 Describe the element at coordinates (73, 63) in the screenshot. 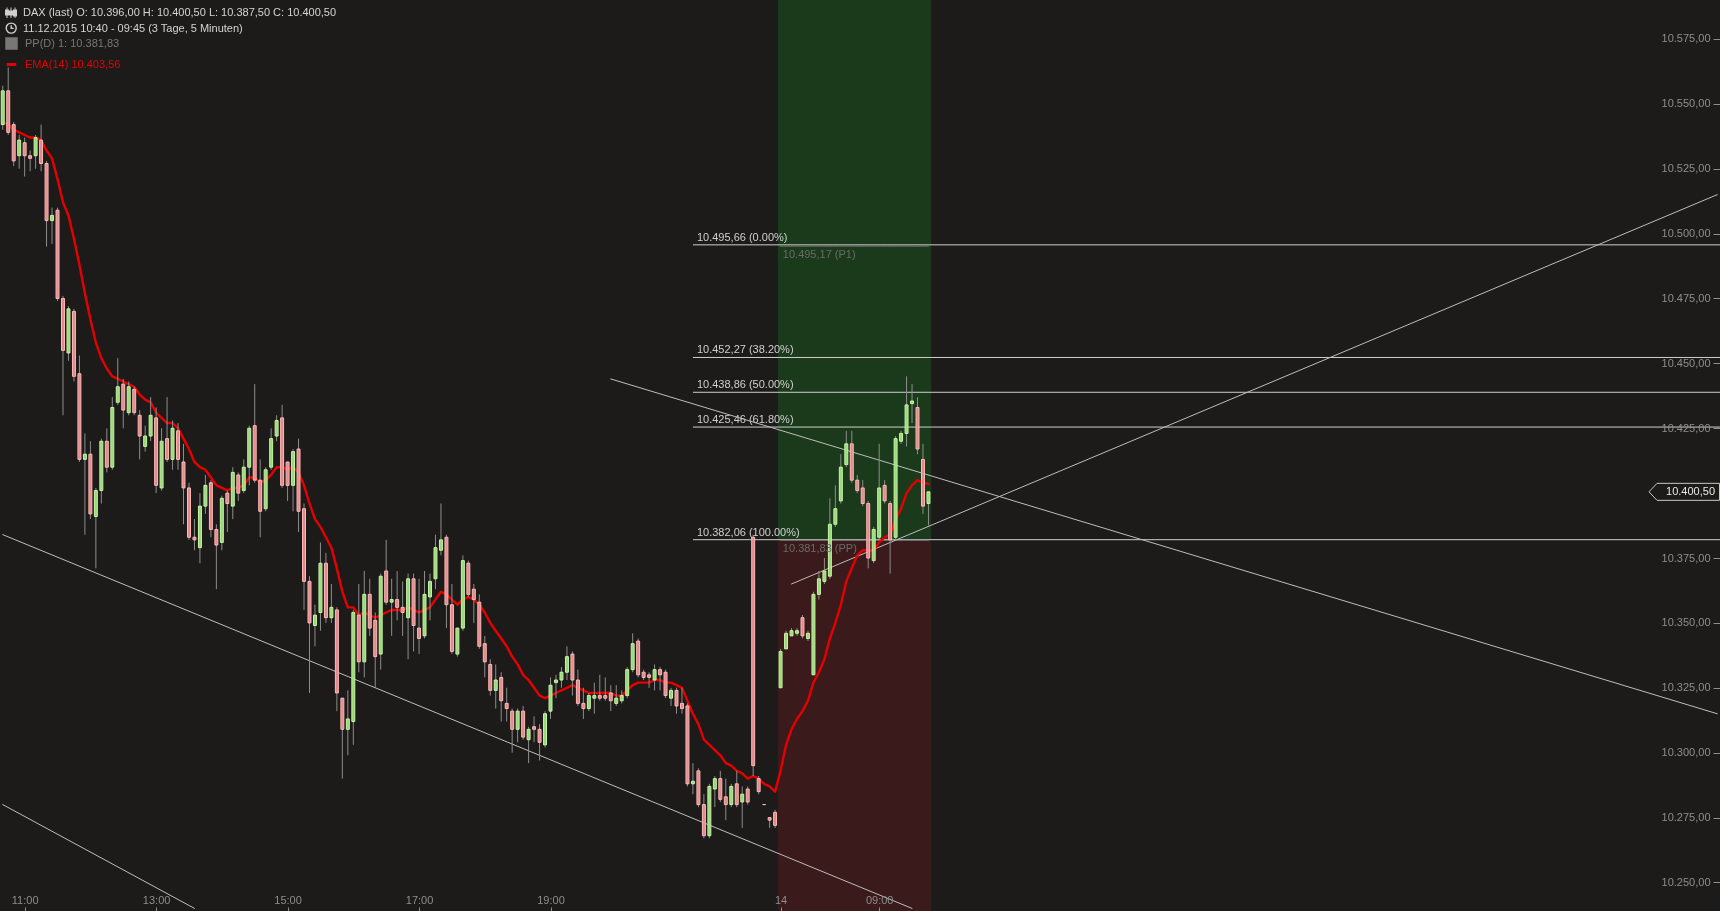

I see `legend-label: EMA(14) 10.403,56` at that location.